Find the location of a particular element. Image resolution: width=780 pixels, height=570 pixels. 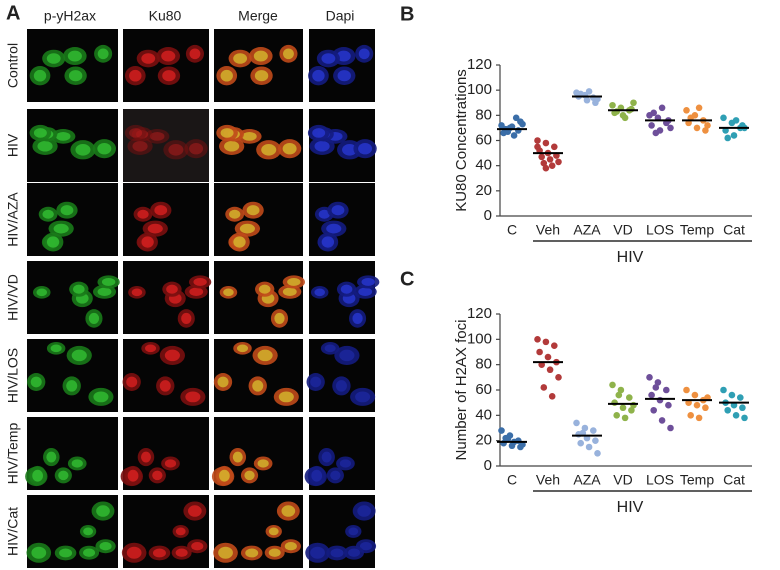

y-tick-label: 100 is located at coordinates (479, 89).